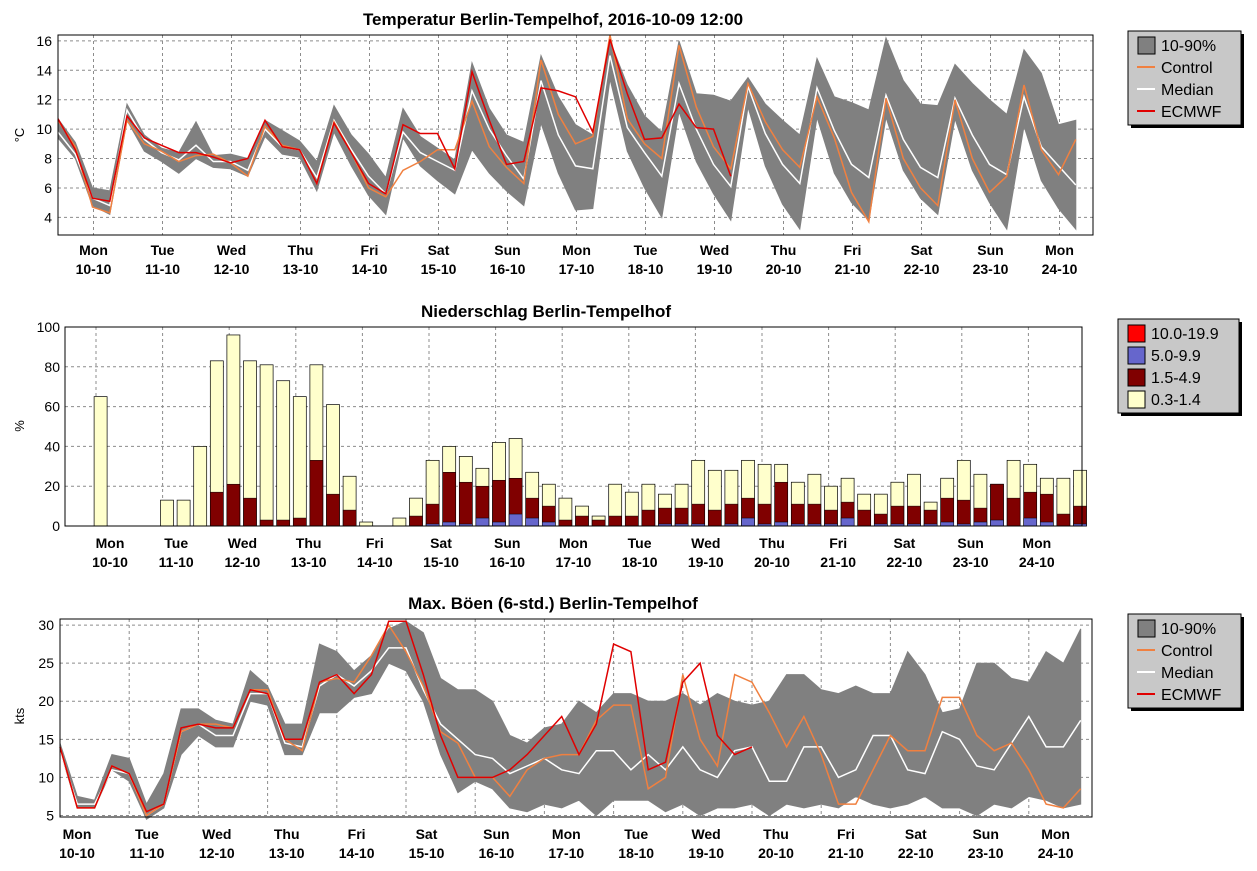  Describe the element at coordinates (370, 250) in the screenshot. I see `temperature-day-label: Fri` at that location.